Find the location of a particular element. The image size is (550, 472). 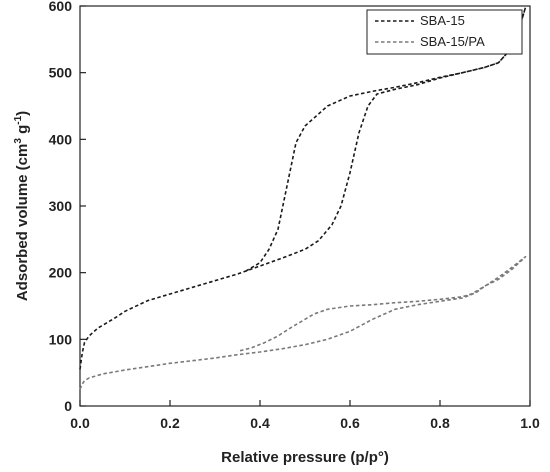

x-tick-label: 0.4 is located at coordinates (260, 423).